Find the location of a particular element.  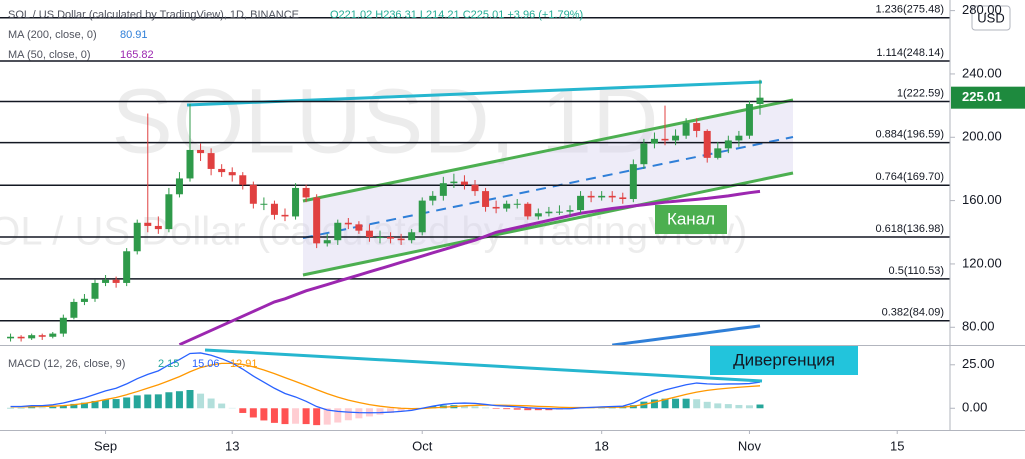

fib-label: 1.236(275.48) is located at coordinates (910, 10).